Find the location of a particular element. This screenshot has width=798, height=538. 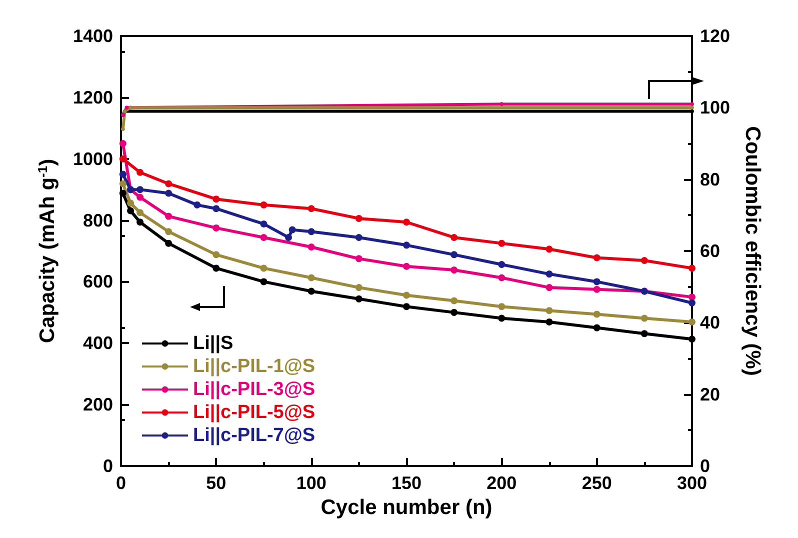

x-axis-title: Cycle number (n) is located at coordinates (406, 507).